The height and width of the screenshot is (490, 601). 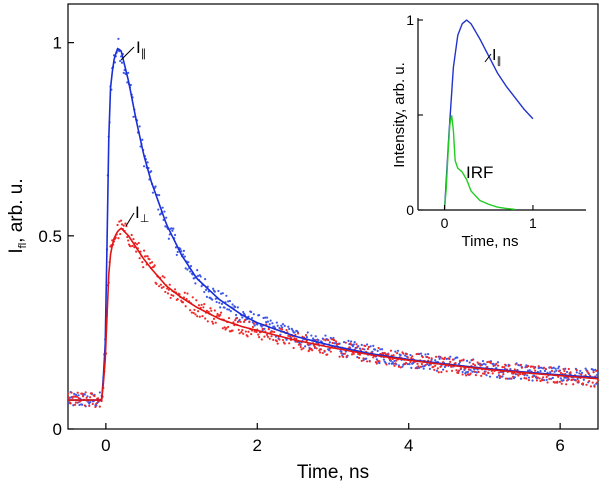 What do you see at coordinates (16, 210) in the screenshot?
I see `main-y-axis-label-tail: , arb. u.` at bounding box center [16, 210].